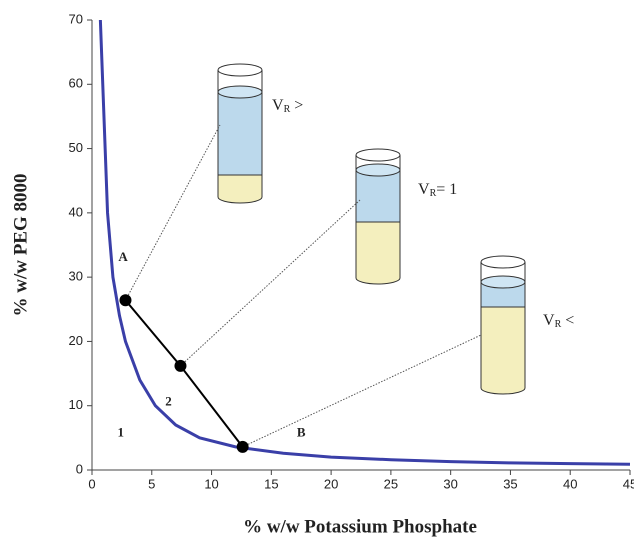 The height and width of the screenshot is (545, 634). What do you see at coordinates (510, 483) in the screenshot?
I see `x-tick-label: 35` at bounding box center [510, 483].